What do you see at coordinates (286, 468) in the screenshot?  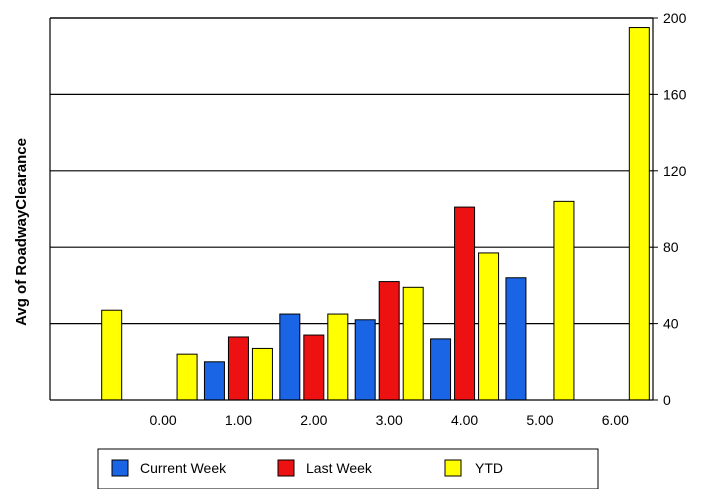 I see `legend-swatch-last-week` at bounding box center [286, 468].